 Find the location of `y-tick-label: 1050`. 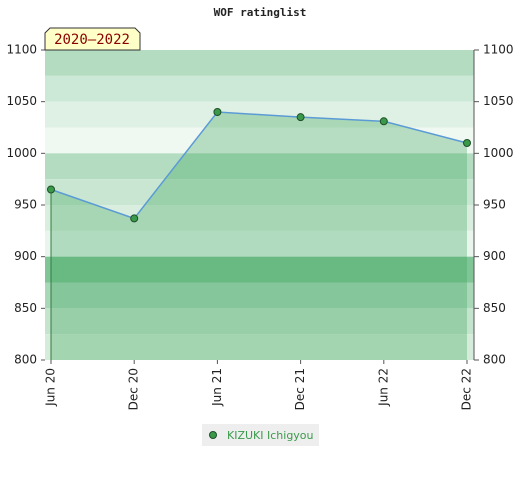

y-tick-label: 1050 is located at coordinates (21, 101).